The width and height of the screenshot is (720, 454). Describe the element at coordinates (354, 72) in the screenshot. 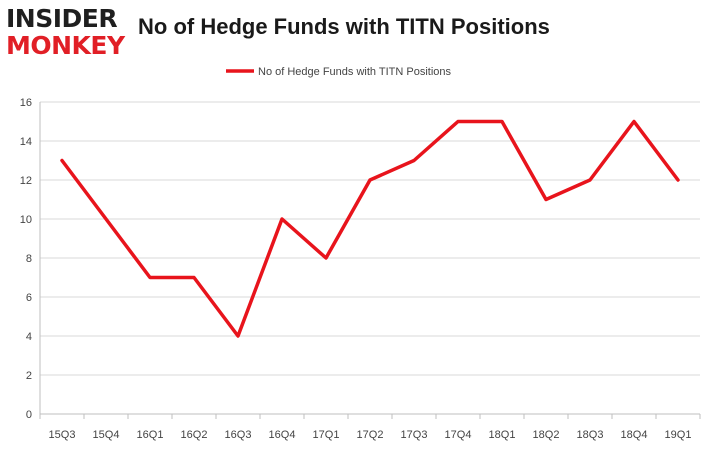

I see `legend-label: No of Hedge Funds with TITN Positions` at that location.